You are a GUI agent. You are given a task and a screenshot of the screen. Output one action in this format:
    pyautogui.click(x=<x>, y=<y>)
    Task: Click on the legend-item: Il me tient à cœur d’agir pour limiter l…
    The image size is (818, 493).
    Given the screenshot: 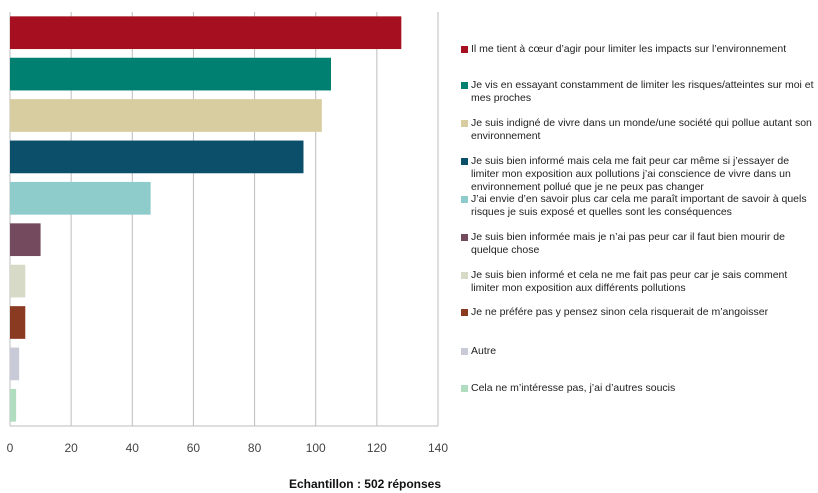 What is the action you would take?
    pyautogui.click(x=638, y=49)
    